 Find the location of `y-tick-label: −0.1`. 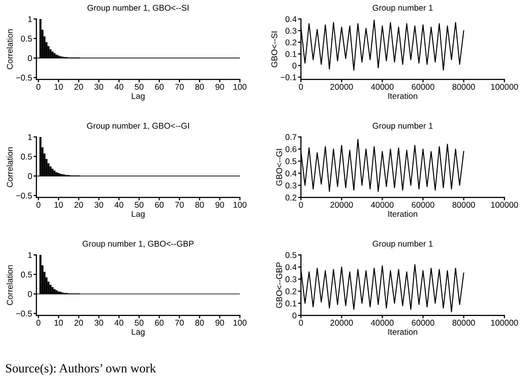

y-tick-label: −0.1 is located at coordinates (288, 77).